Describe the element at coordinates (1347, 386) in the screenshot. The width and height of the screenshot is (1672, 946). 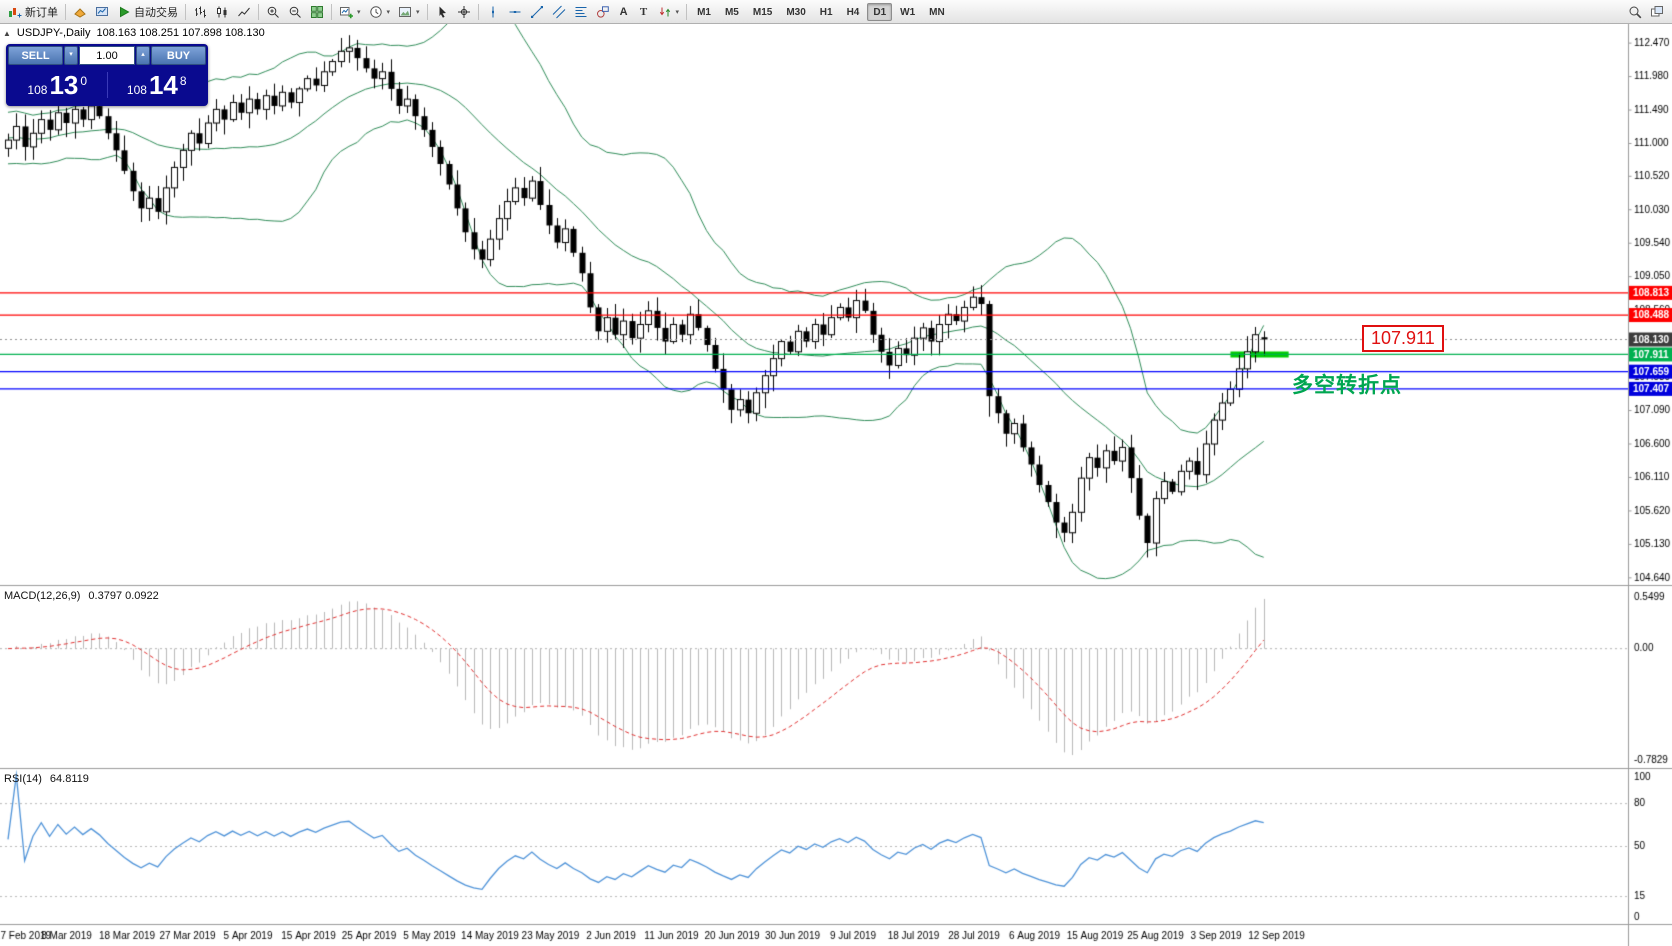
I see `turning-point-note: 多空转折点` at that location.